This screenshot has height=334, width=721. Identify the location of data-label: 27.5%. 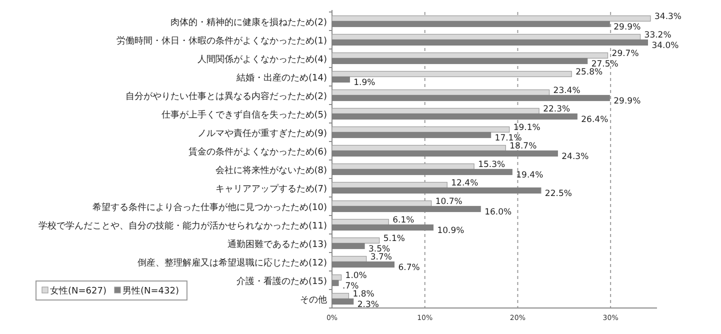
(604, 64).